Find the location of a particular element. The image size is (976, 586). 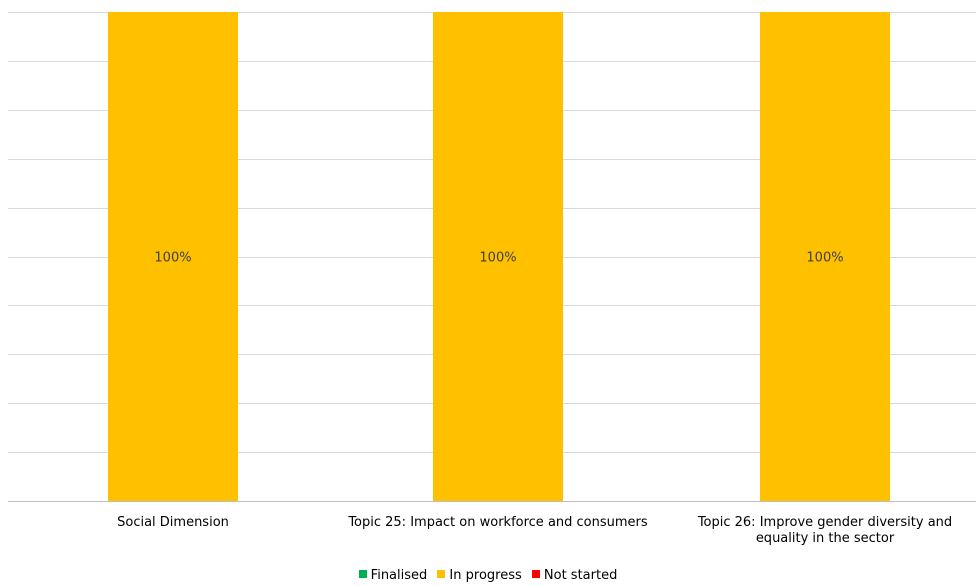

legend-swatch-finalised is located at coordinates (362, 574).